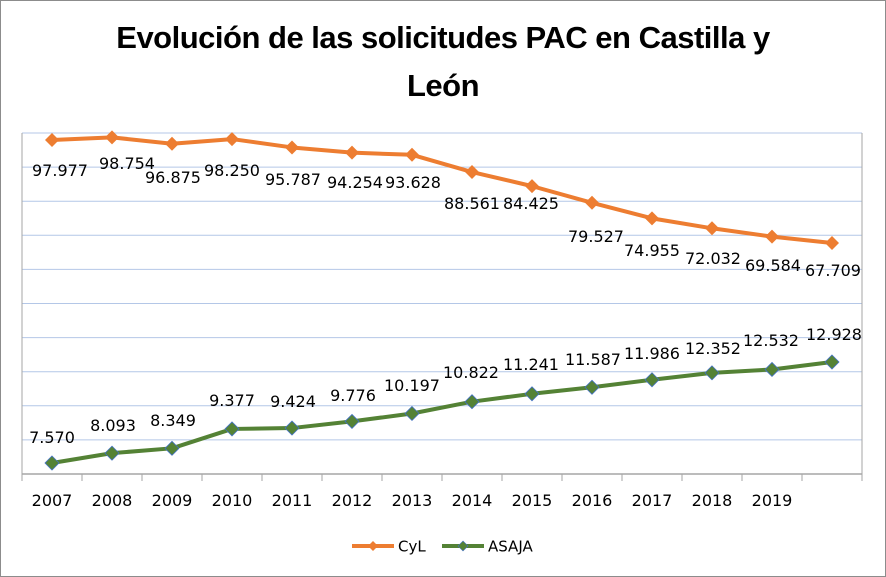 The height and width of the screenshot is (577, 886). I want to click on x-tick-label: 2019, so click(772, 500).